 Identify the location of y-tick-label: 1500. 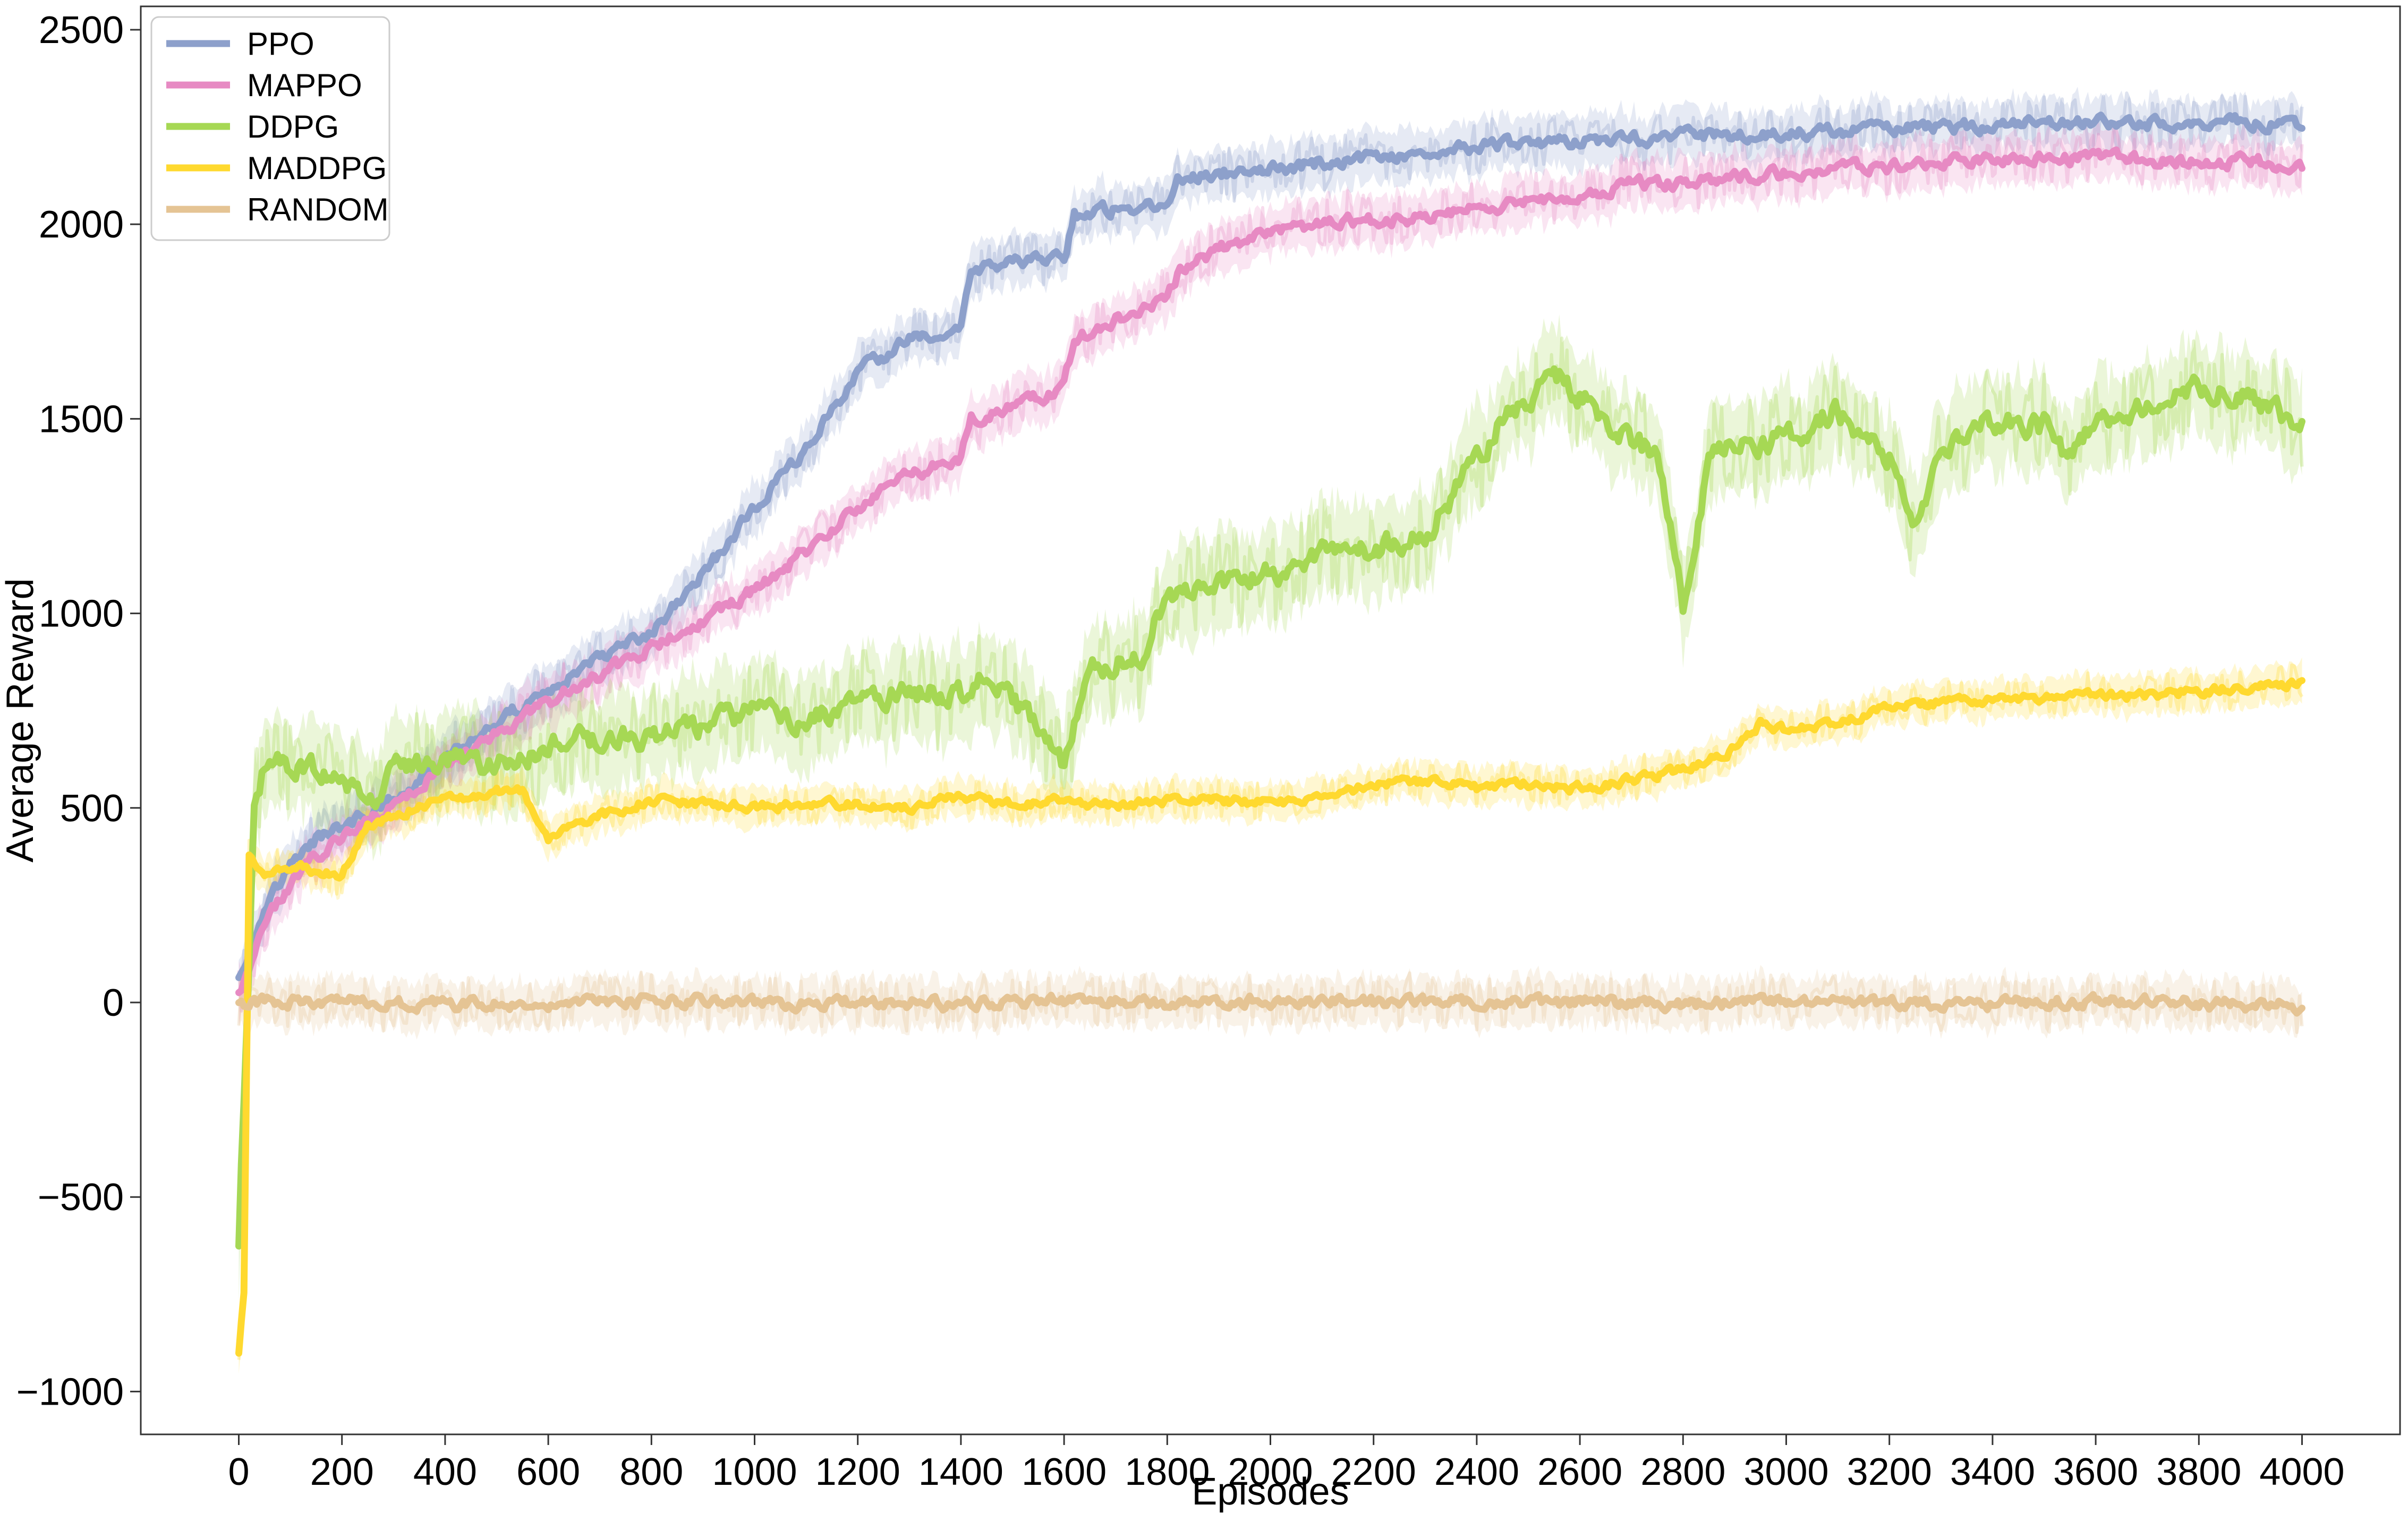
(81, 419).